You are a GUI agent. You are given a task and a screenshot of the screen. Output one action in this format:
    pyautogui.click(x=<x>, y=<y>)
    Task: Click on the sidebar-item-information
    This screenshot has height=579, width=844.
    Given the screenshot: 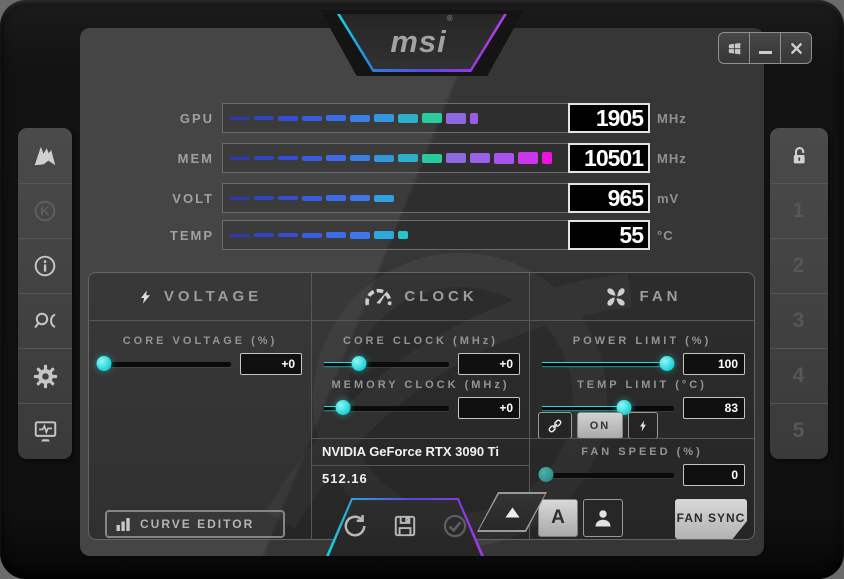 What is the action you would take?
    pyautogui.click(x=45, y=265)
    